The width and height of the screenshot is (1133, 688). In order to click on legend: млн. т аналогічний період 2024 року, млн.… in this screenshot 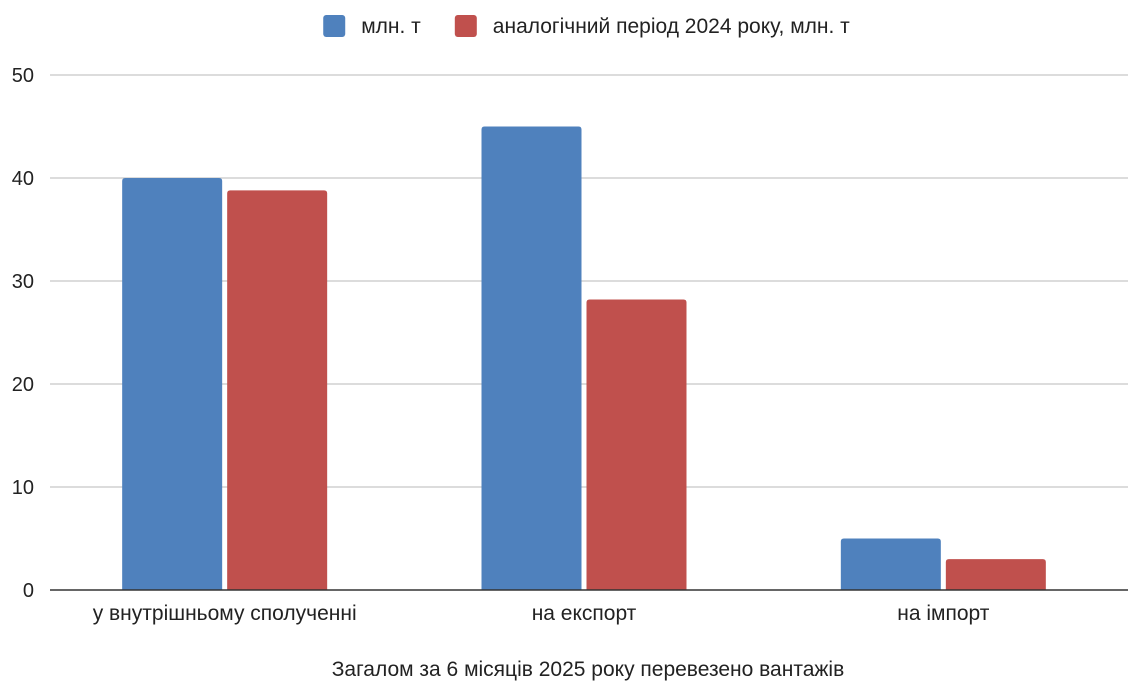, I will do `click(586, 26)`.